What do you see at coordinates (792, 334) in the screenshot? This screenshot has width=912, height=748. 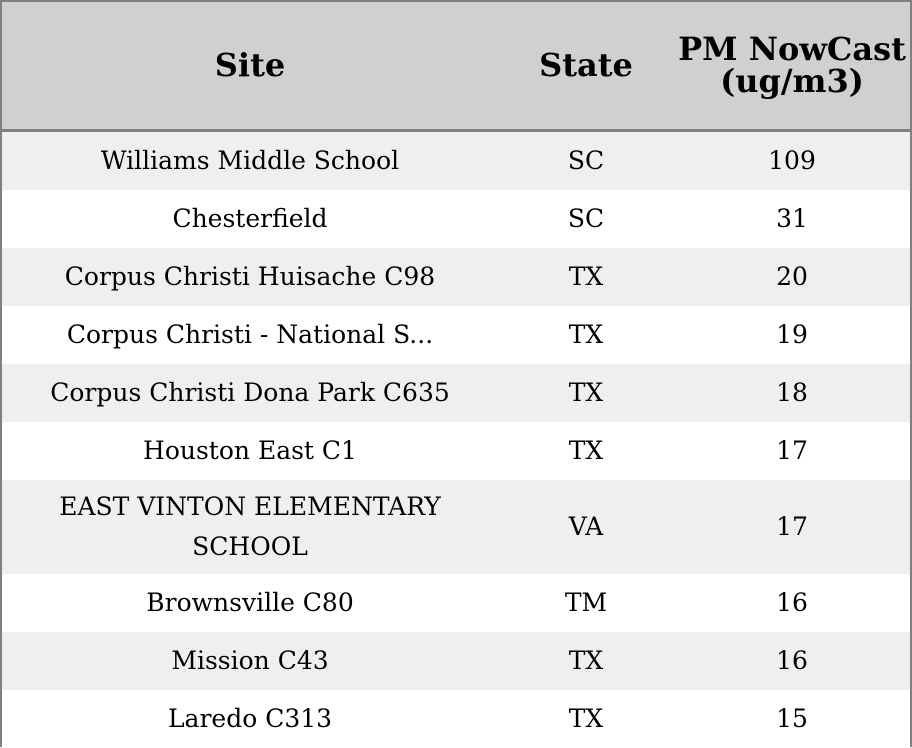 I see `pm-value-cell: 19` at bounding box center [792, 334].